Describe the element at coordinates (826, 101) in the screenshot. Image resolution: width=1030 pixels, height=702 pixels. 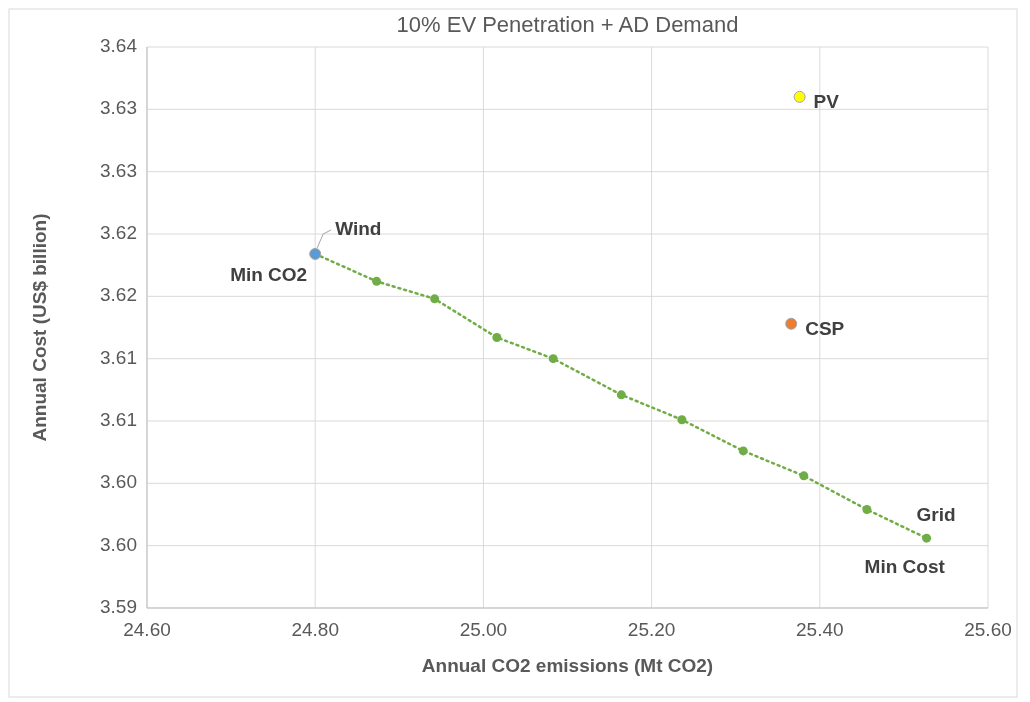
I see `annotation: PV` at that location.